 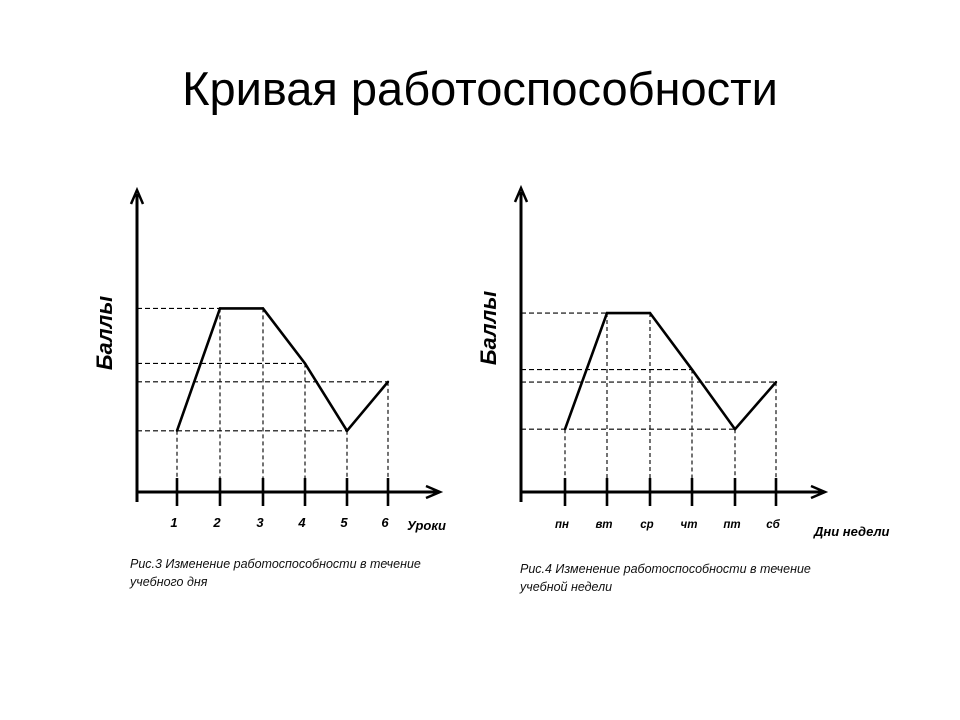 What do you see at coordinates (731, 525) in the screenshot?
I see `x-tick-label: пт` at bounding box center [731, 525].